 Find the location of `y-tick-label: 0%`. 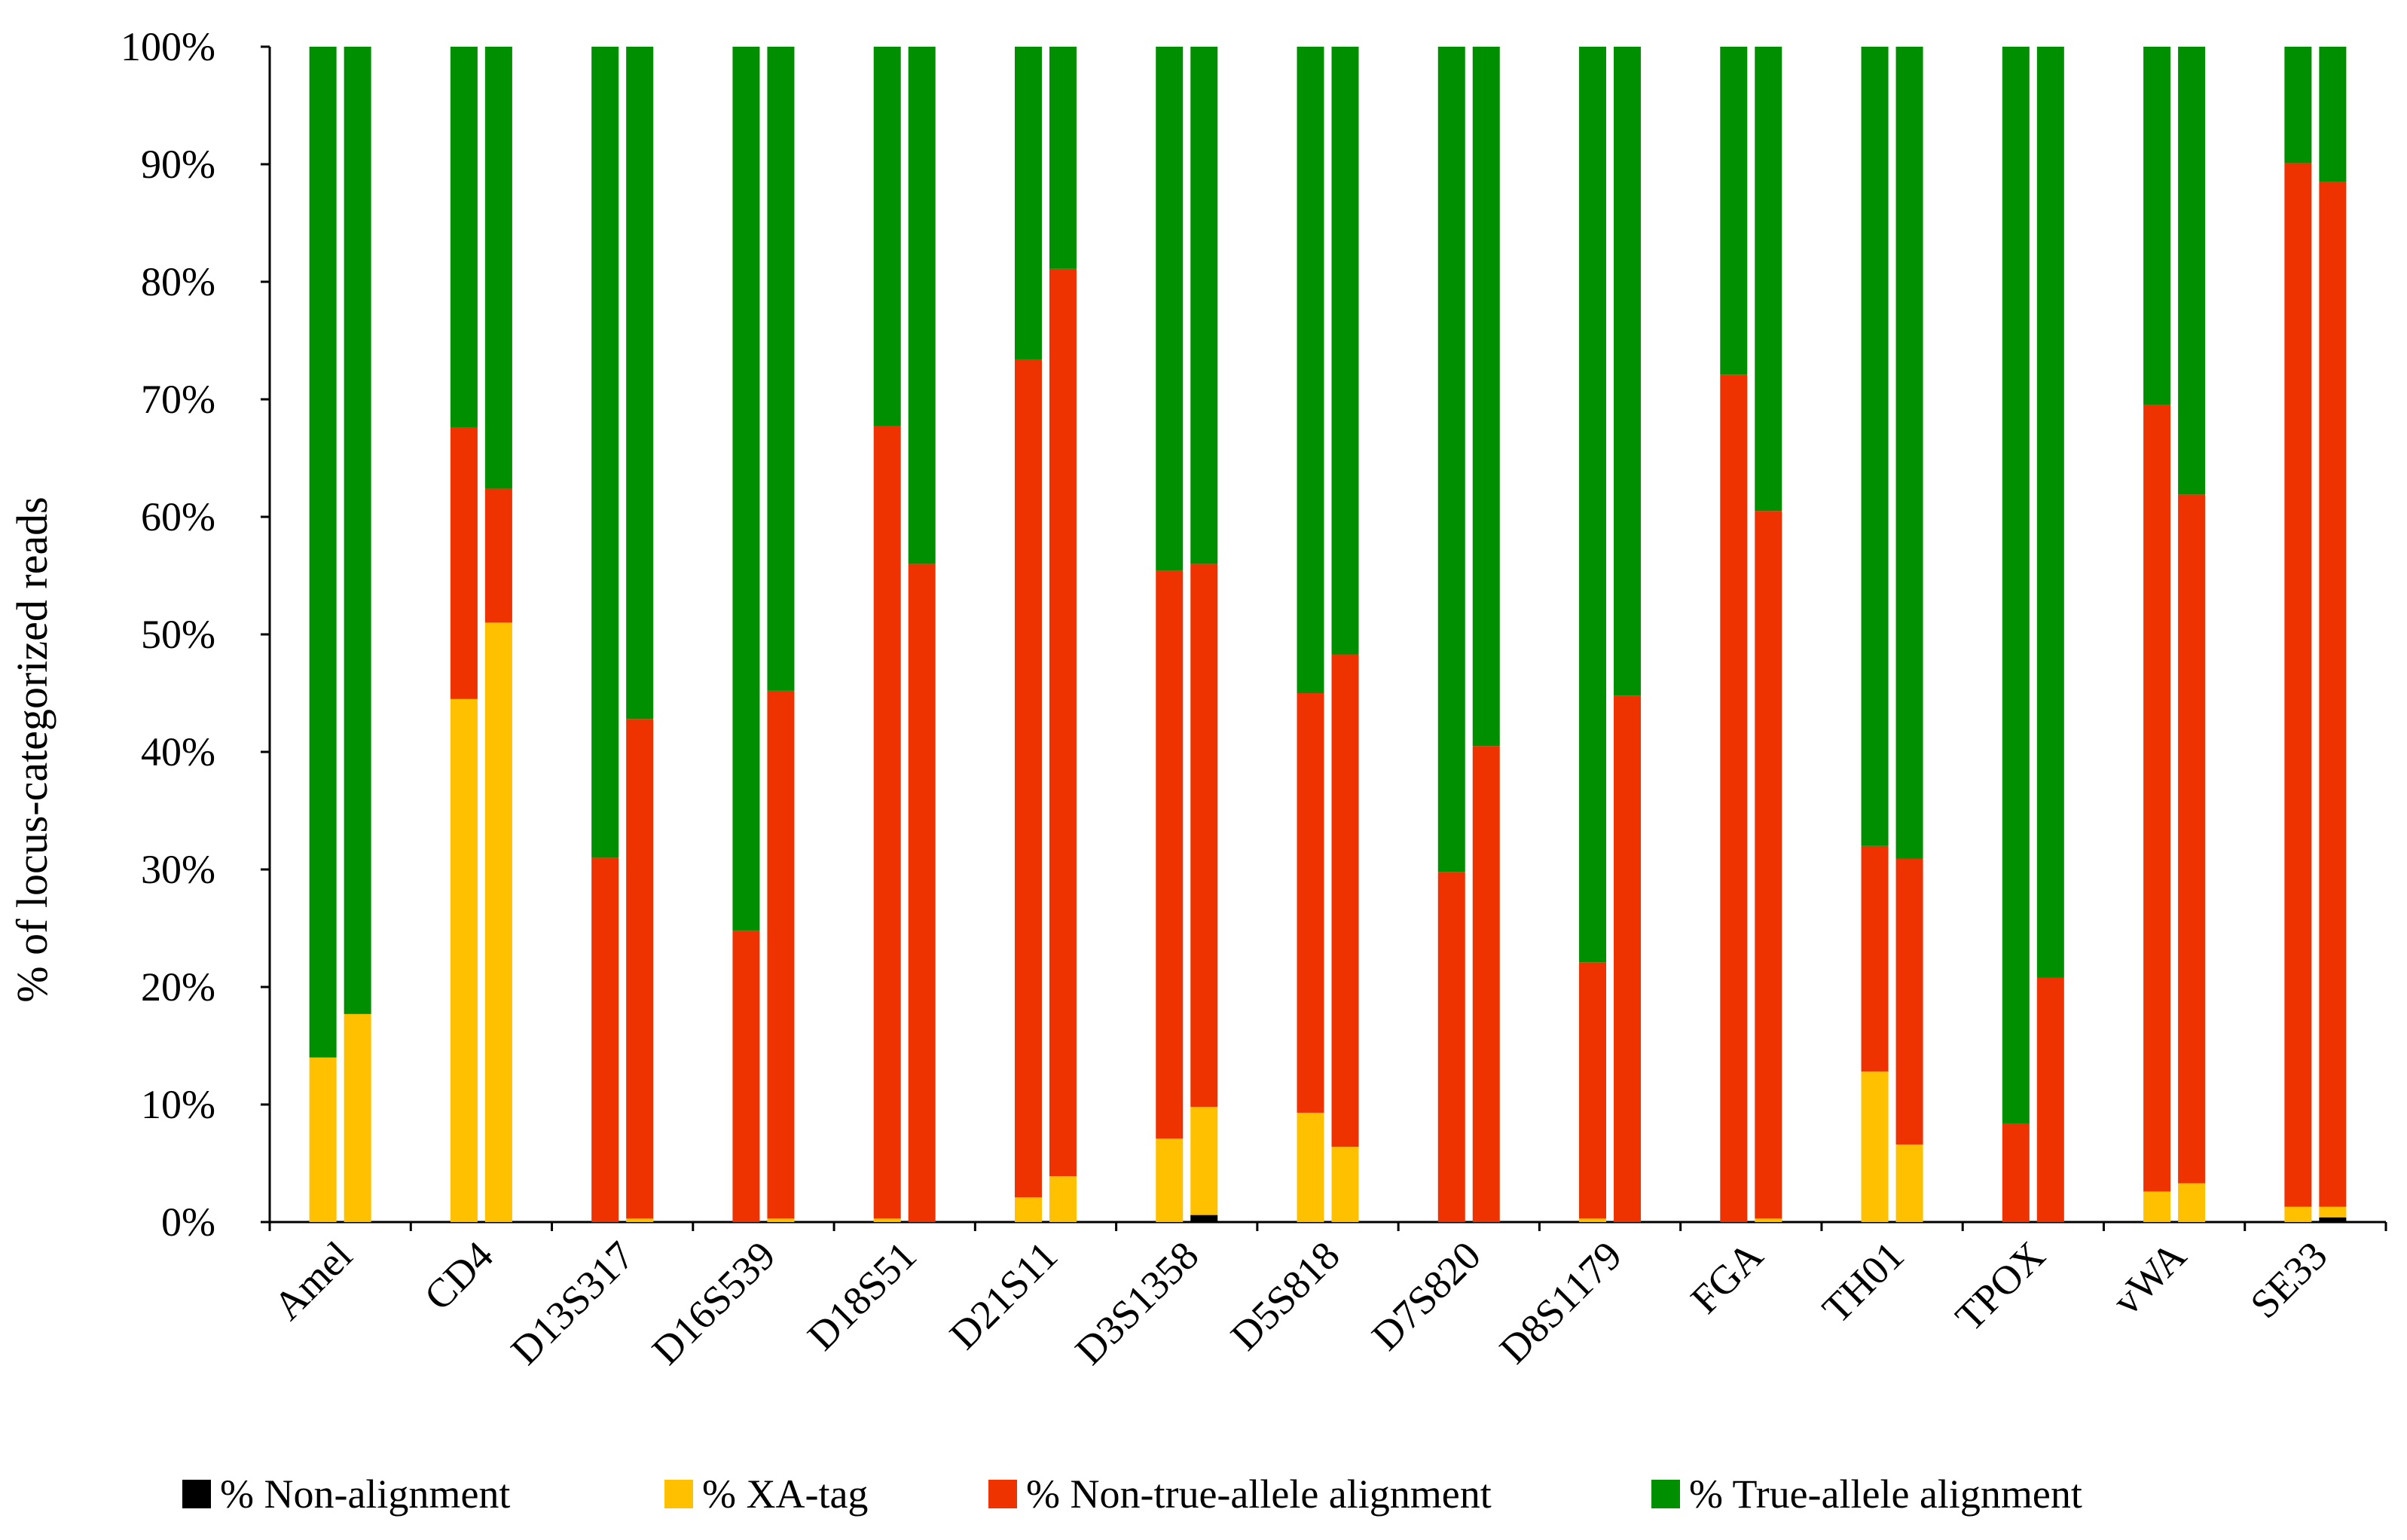

y-tick-label: 0% is located at coordinates (188, 1222).